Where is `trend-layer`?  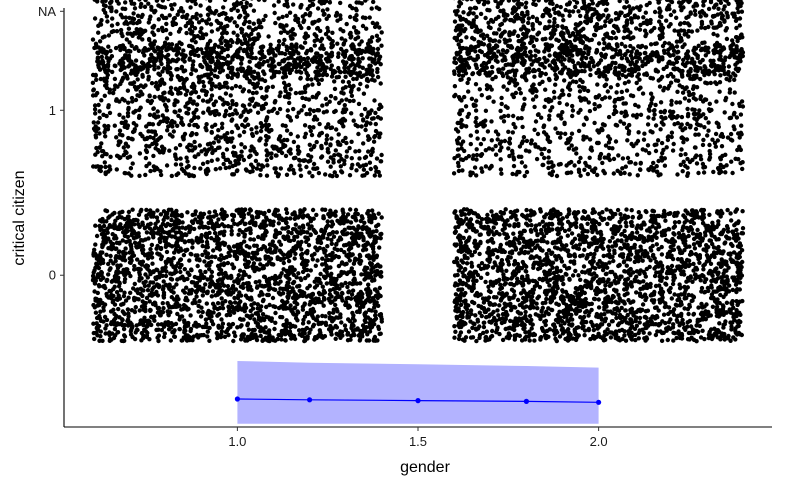 trend-layer is located at coordinates (418, 392).